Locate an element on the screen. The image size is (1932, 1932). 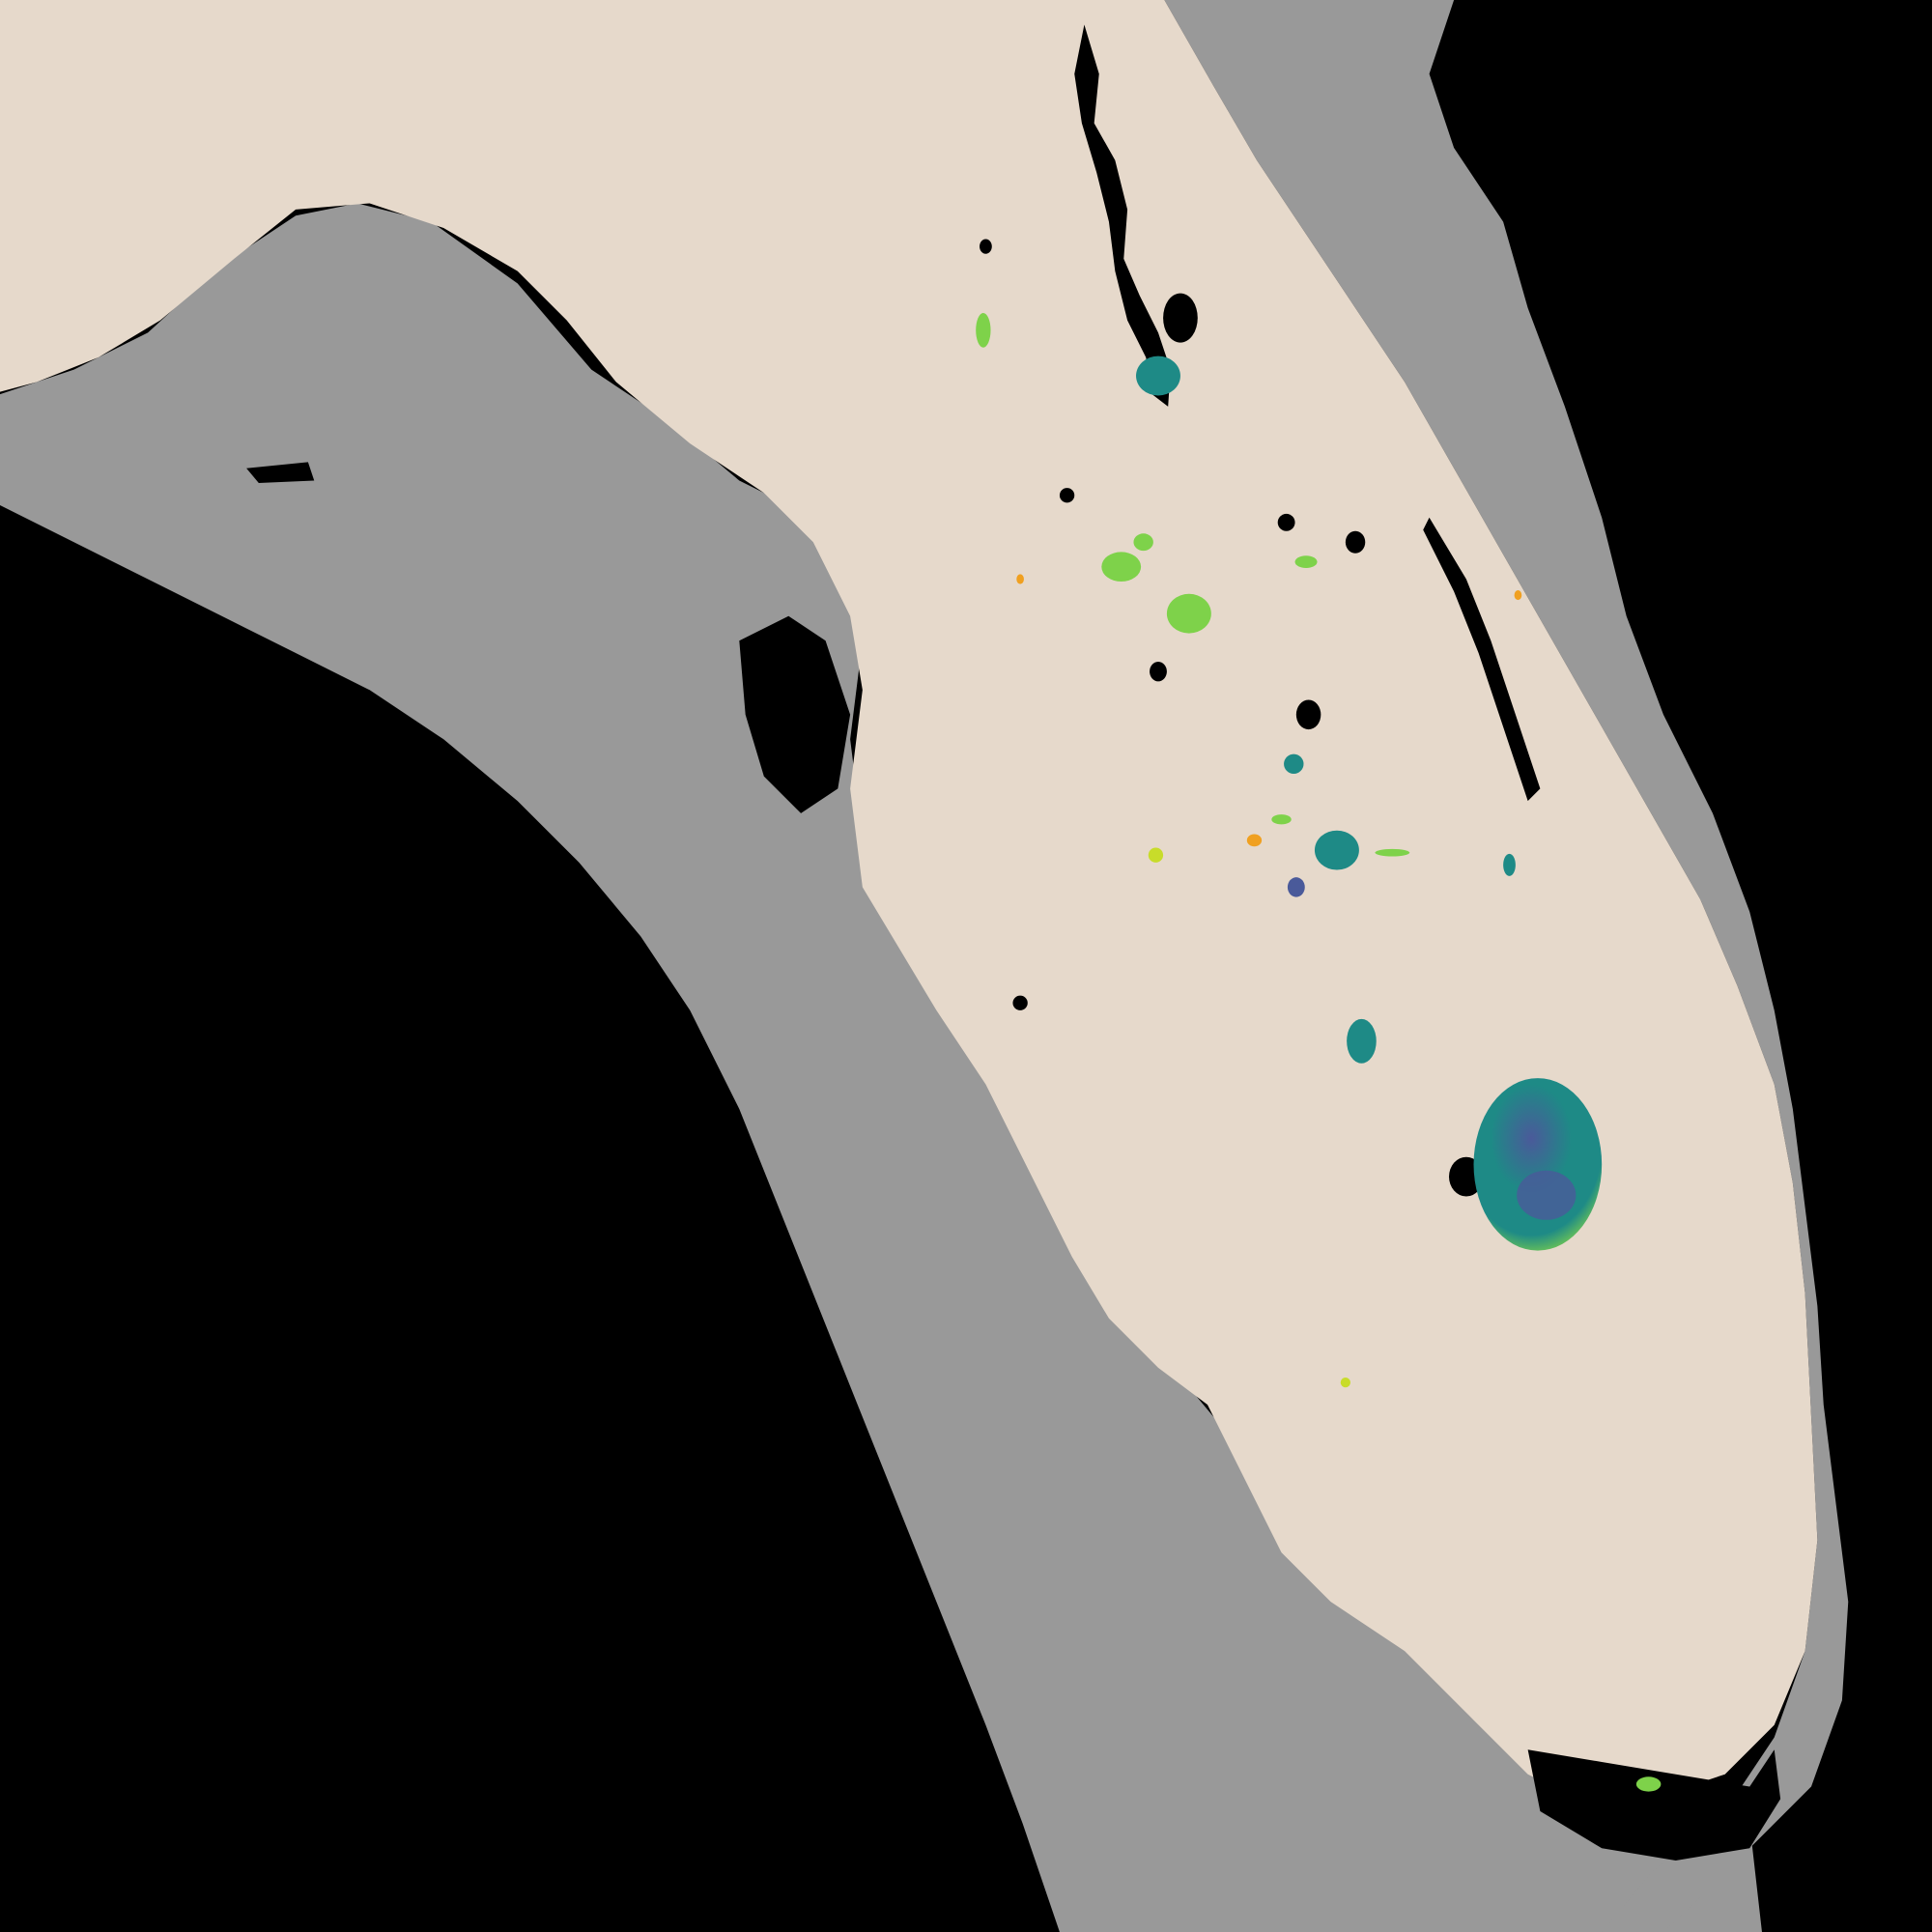
lake-weir is located at coordinates (1143, 542).